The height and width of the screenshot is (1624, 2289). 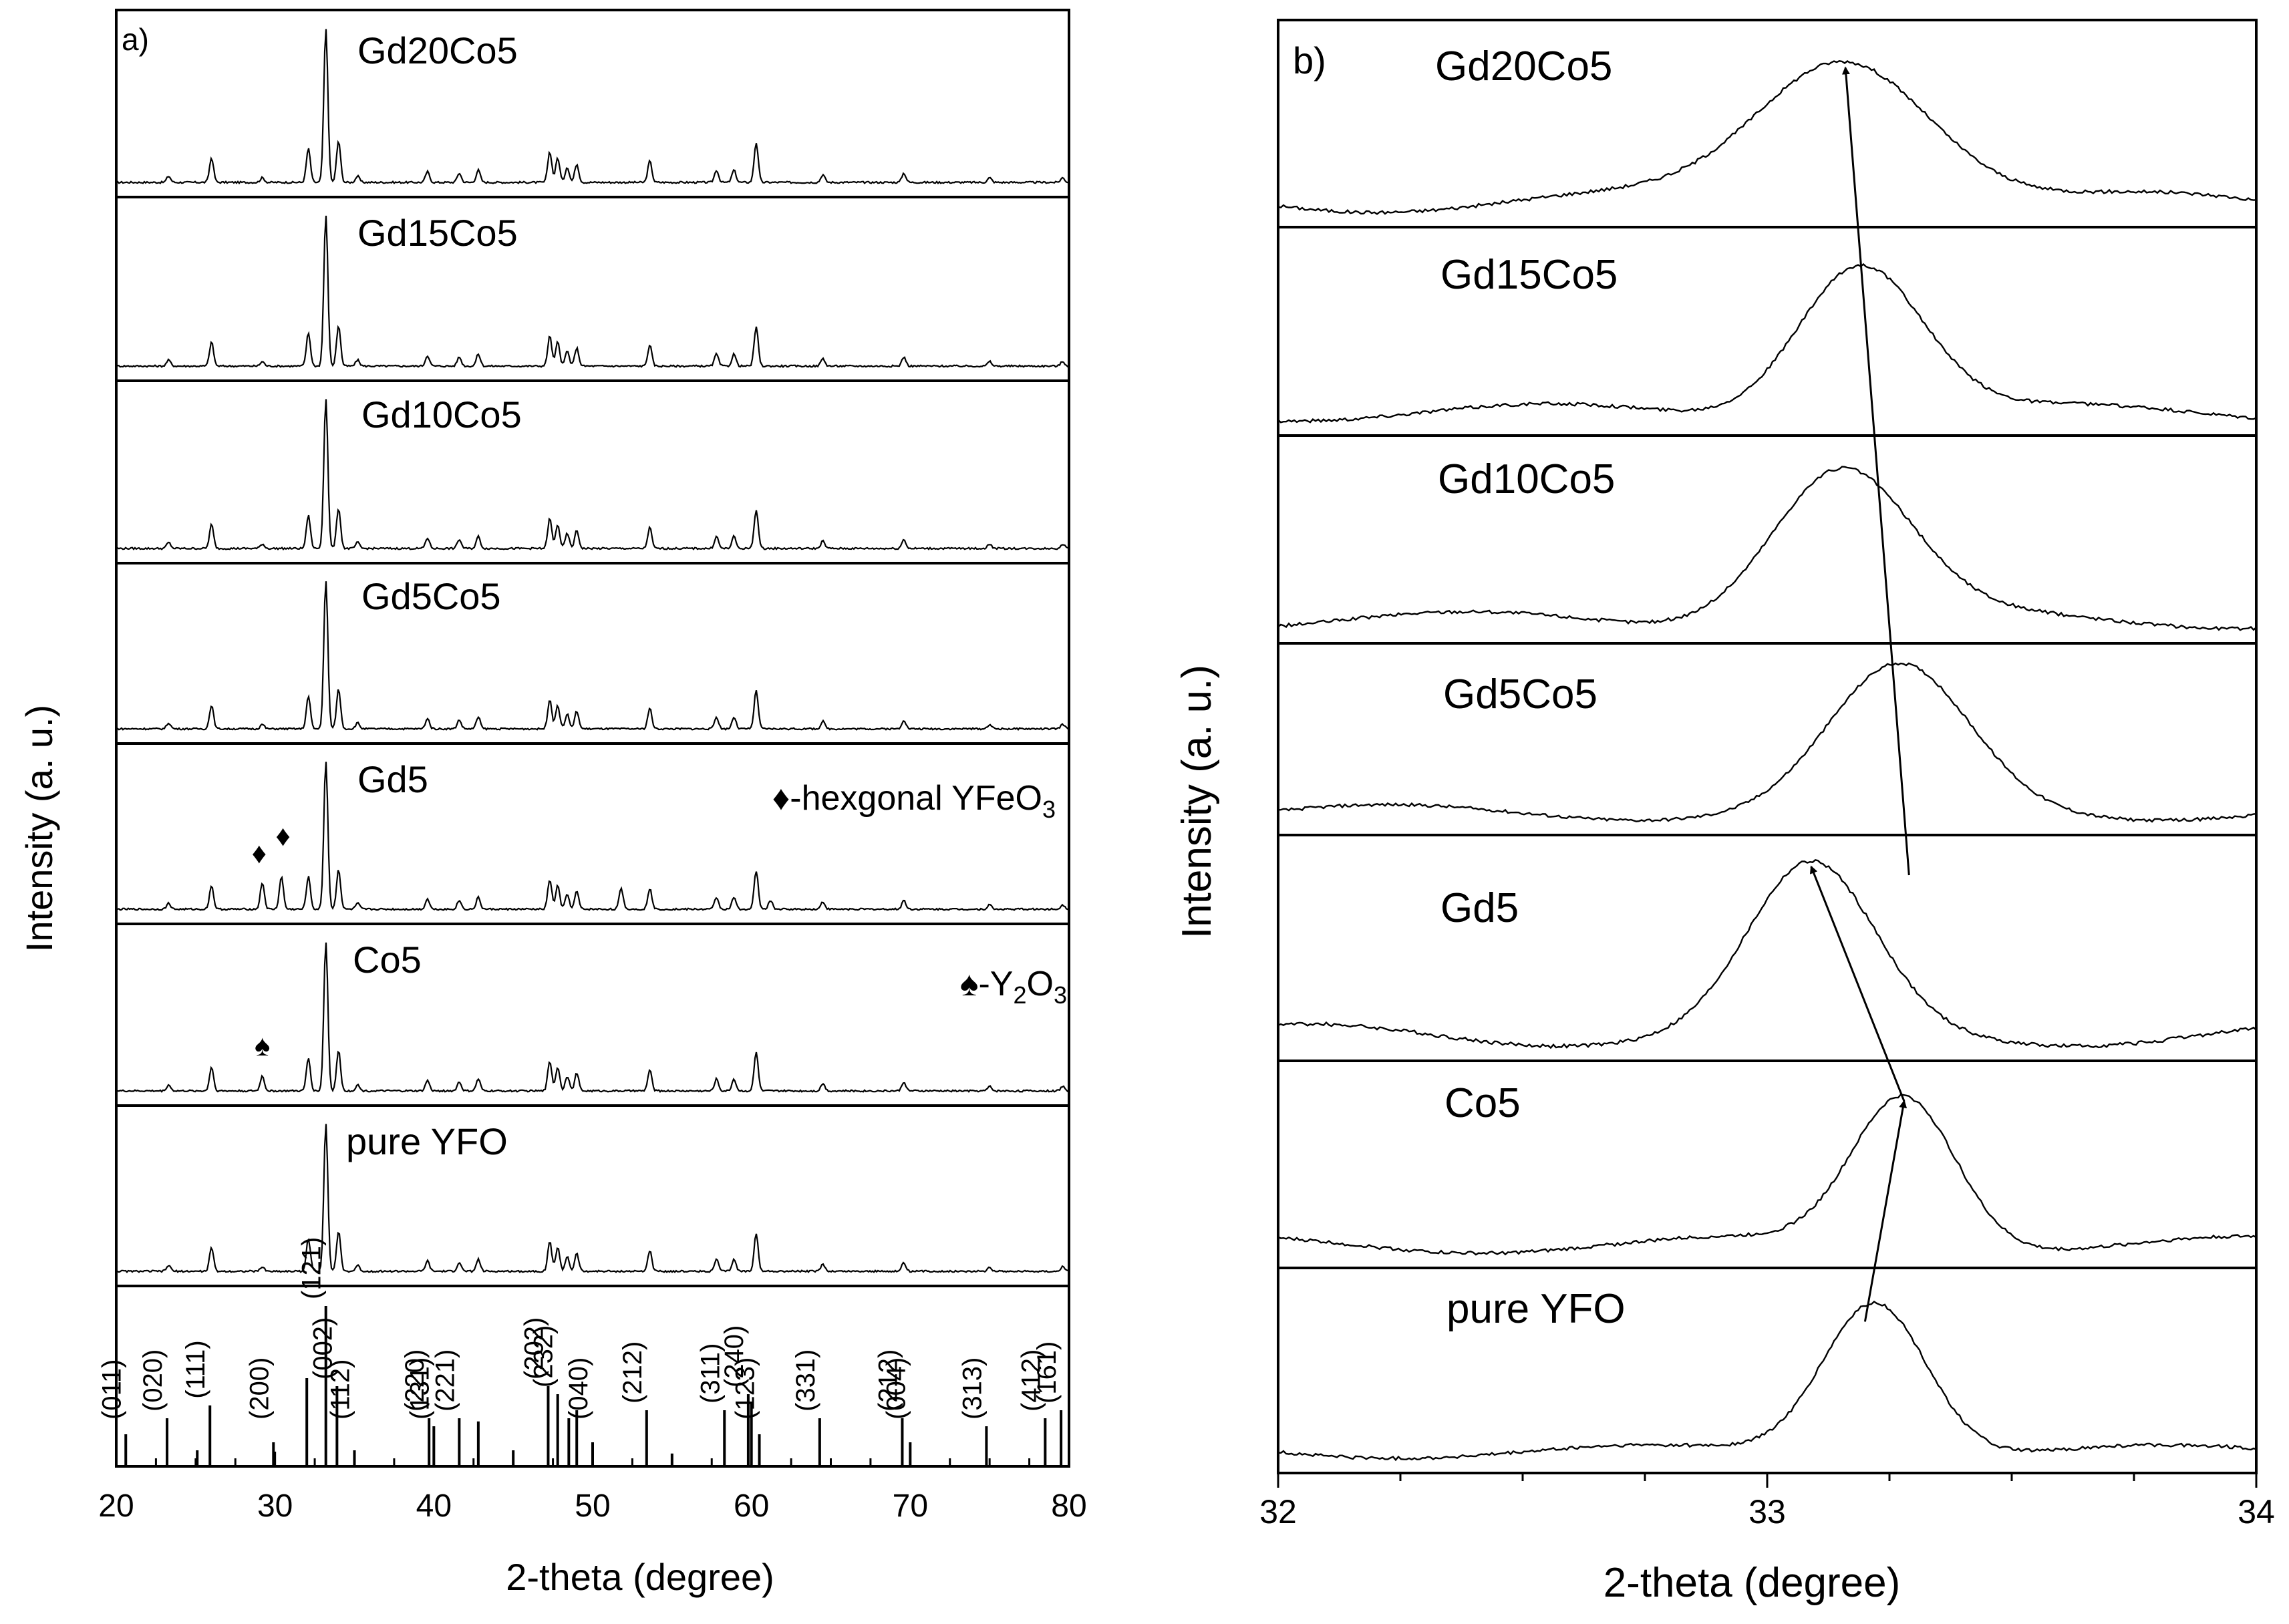 I want to click on panel-b-series-label: Gd5Co5, so click(x=1520, y=694).